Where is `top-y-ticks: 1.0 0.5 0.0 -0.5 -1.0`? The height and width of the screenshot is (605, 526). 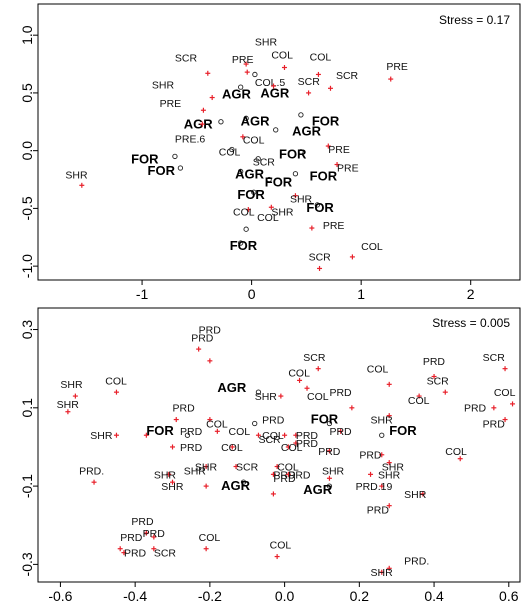 top-y-ticks: 1.0 0.5 0.0 -0.5 -1.0 is located at coordinates (28, 151).